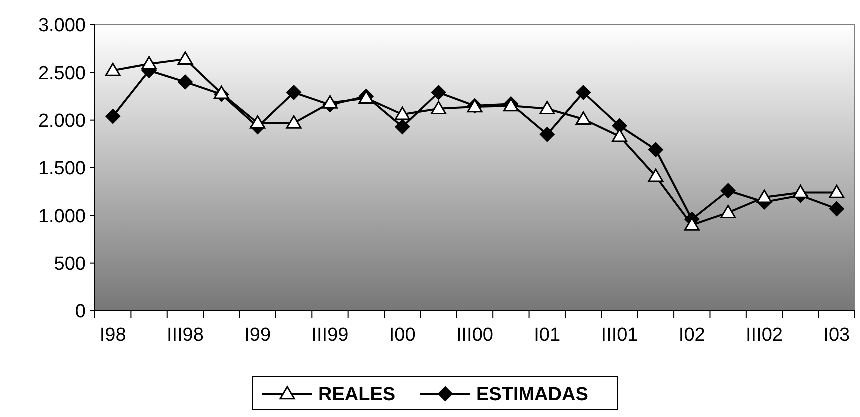 The image size is (860, 417). I want to click on legend-label: REALES, so click(357, 395).